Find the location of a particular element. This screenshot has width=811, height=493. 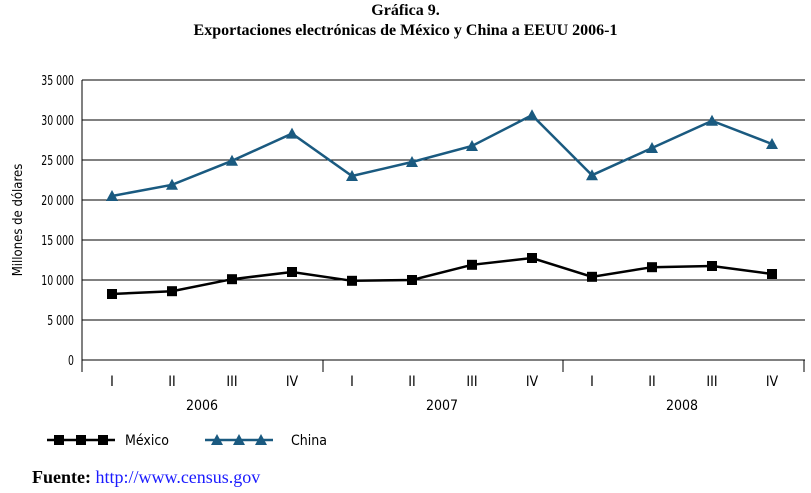

source-note: Fuente: http://www.census.gov is located at coordinates (146, 477).